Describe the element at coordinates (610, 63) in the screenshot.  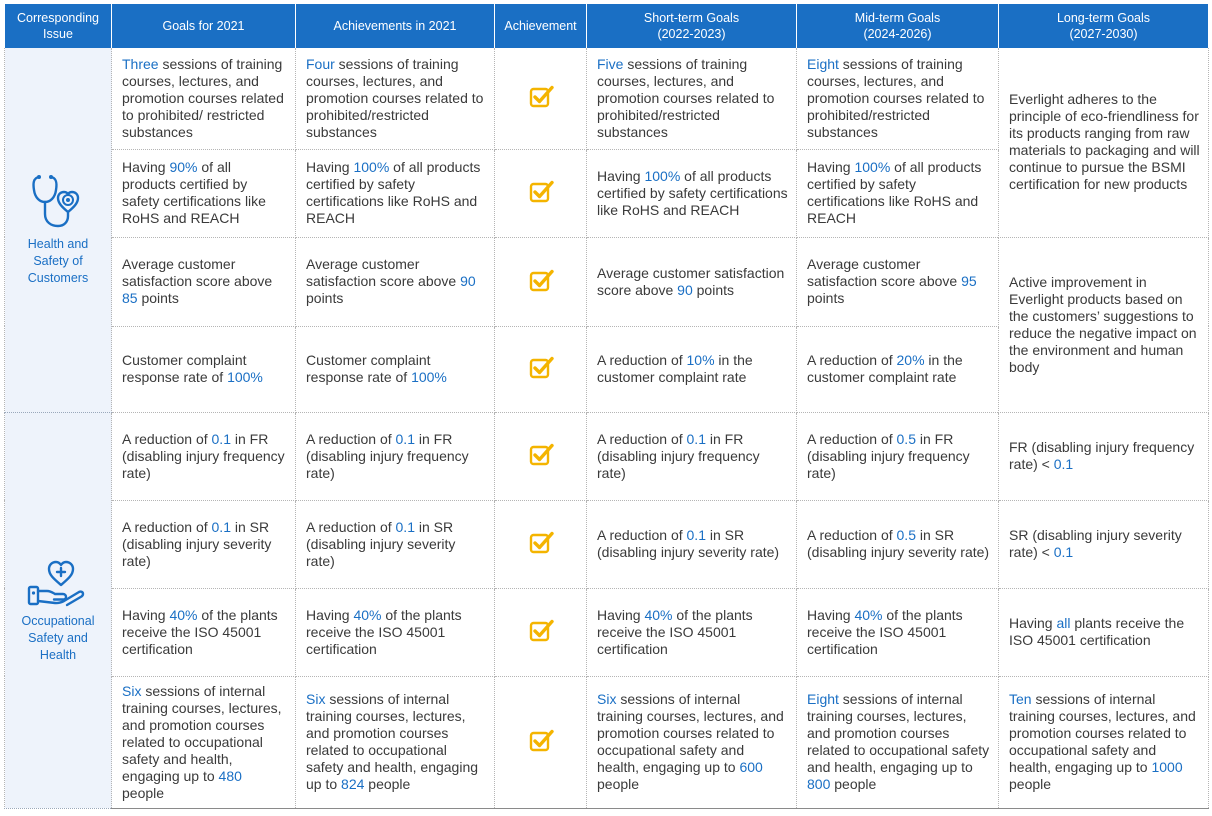
I see `highlight-value: Five` at that location.